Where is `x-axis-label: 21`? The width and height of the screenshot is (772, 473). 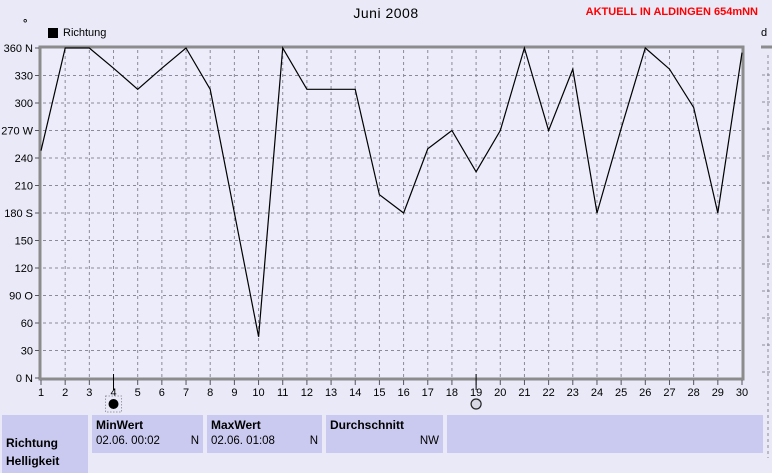 x-axis-label: 21 is located at coordinates (524, 393).